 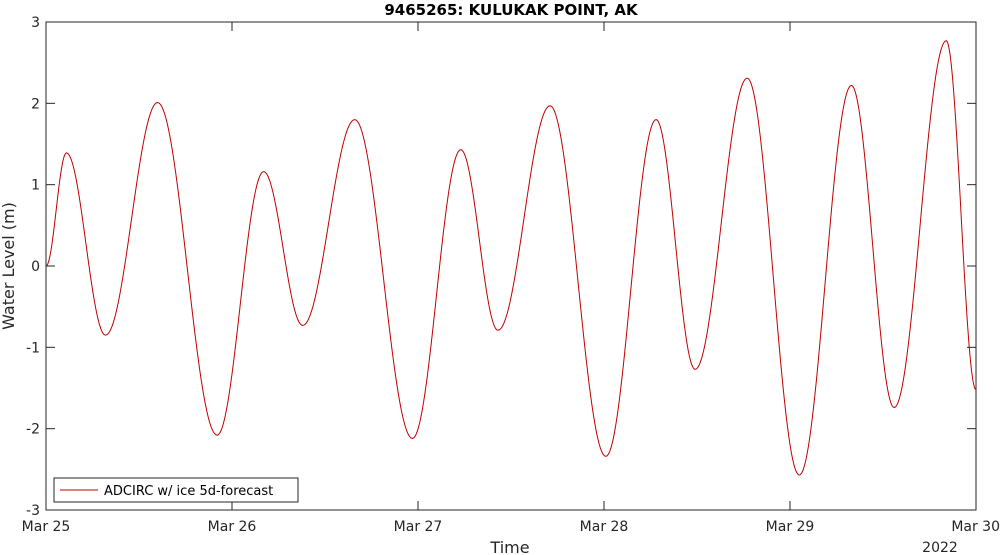 What do you see at coordinates (188, 491) in the screenshot?
I see `legend-entry-label: ADCIRC w/ ice 5d-forecast` at bounding box center [188, 491].